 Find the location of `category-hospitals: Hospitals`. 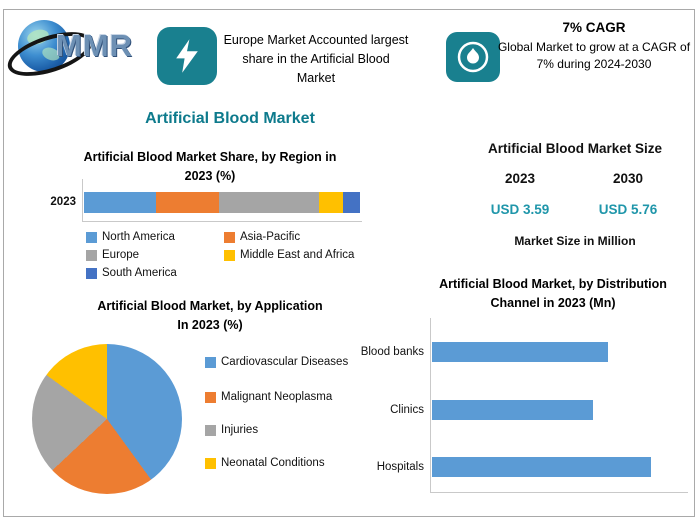

category-hospitals: Hospitals is located at coordinates (400, 467).